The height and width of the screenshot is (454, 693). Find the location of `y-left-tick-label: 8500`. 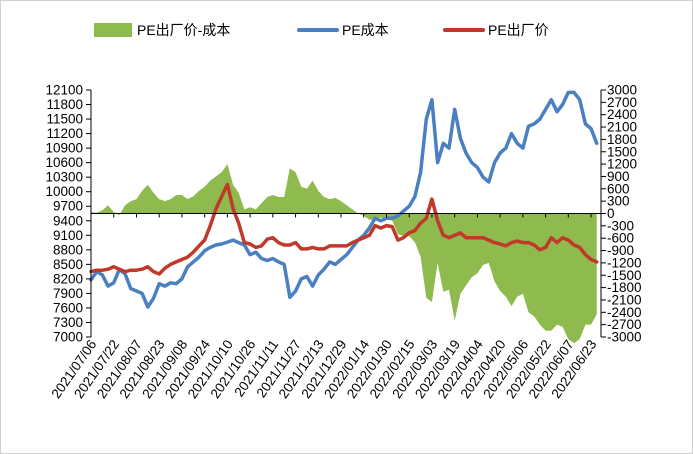

y-left-tick-label: 8500 is located at coordinates (68, 264).